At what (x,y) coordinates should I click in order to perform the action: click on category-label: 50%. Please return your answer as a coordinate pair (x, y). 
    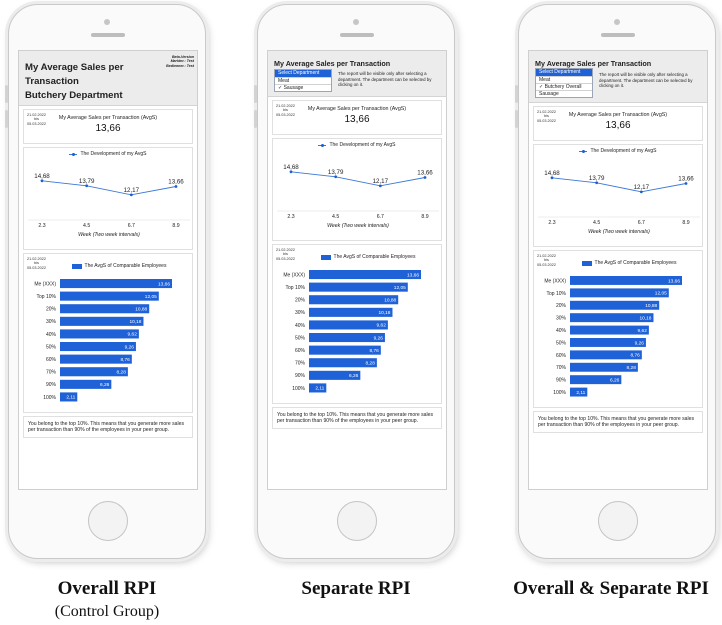
    Looking at the image, I should click on (561, 343).